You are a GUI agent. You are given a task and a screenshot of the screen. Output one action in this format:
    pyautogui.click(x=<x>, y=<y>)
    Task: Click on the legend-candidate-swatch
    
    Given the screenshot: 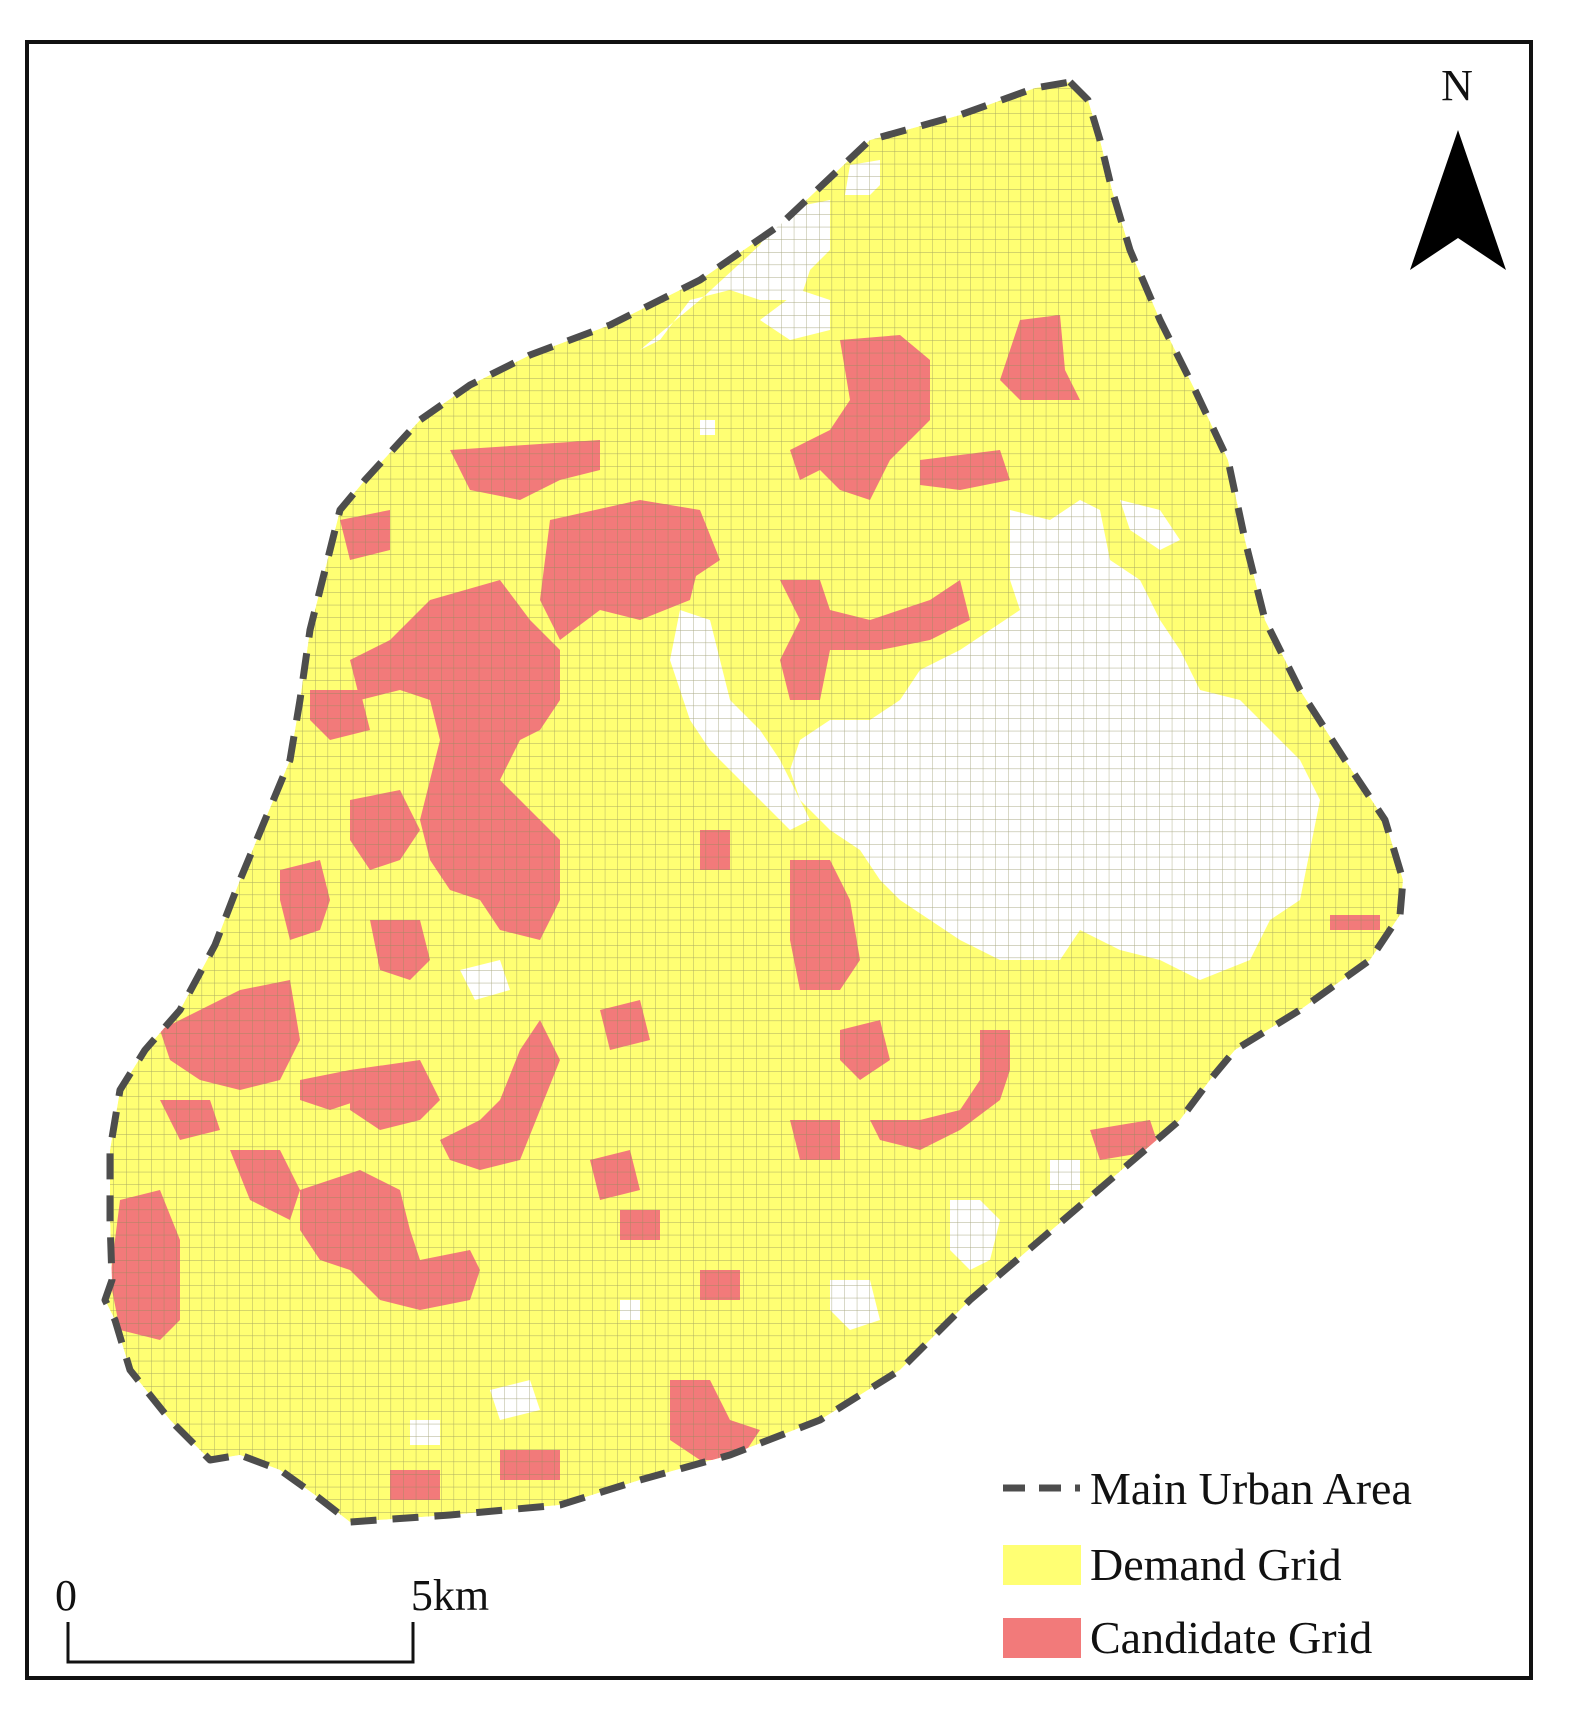 What is the action you would take?
    pyautogui.click(x=1042, y=1638)
    